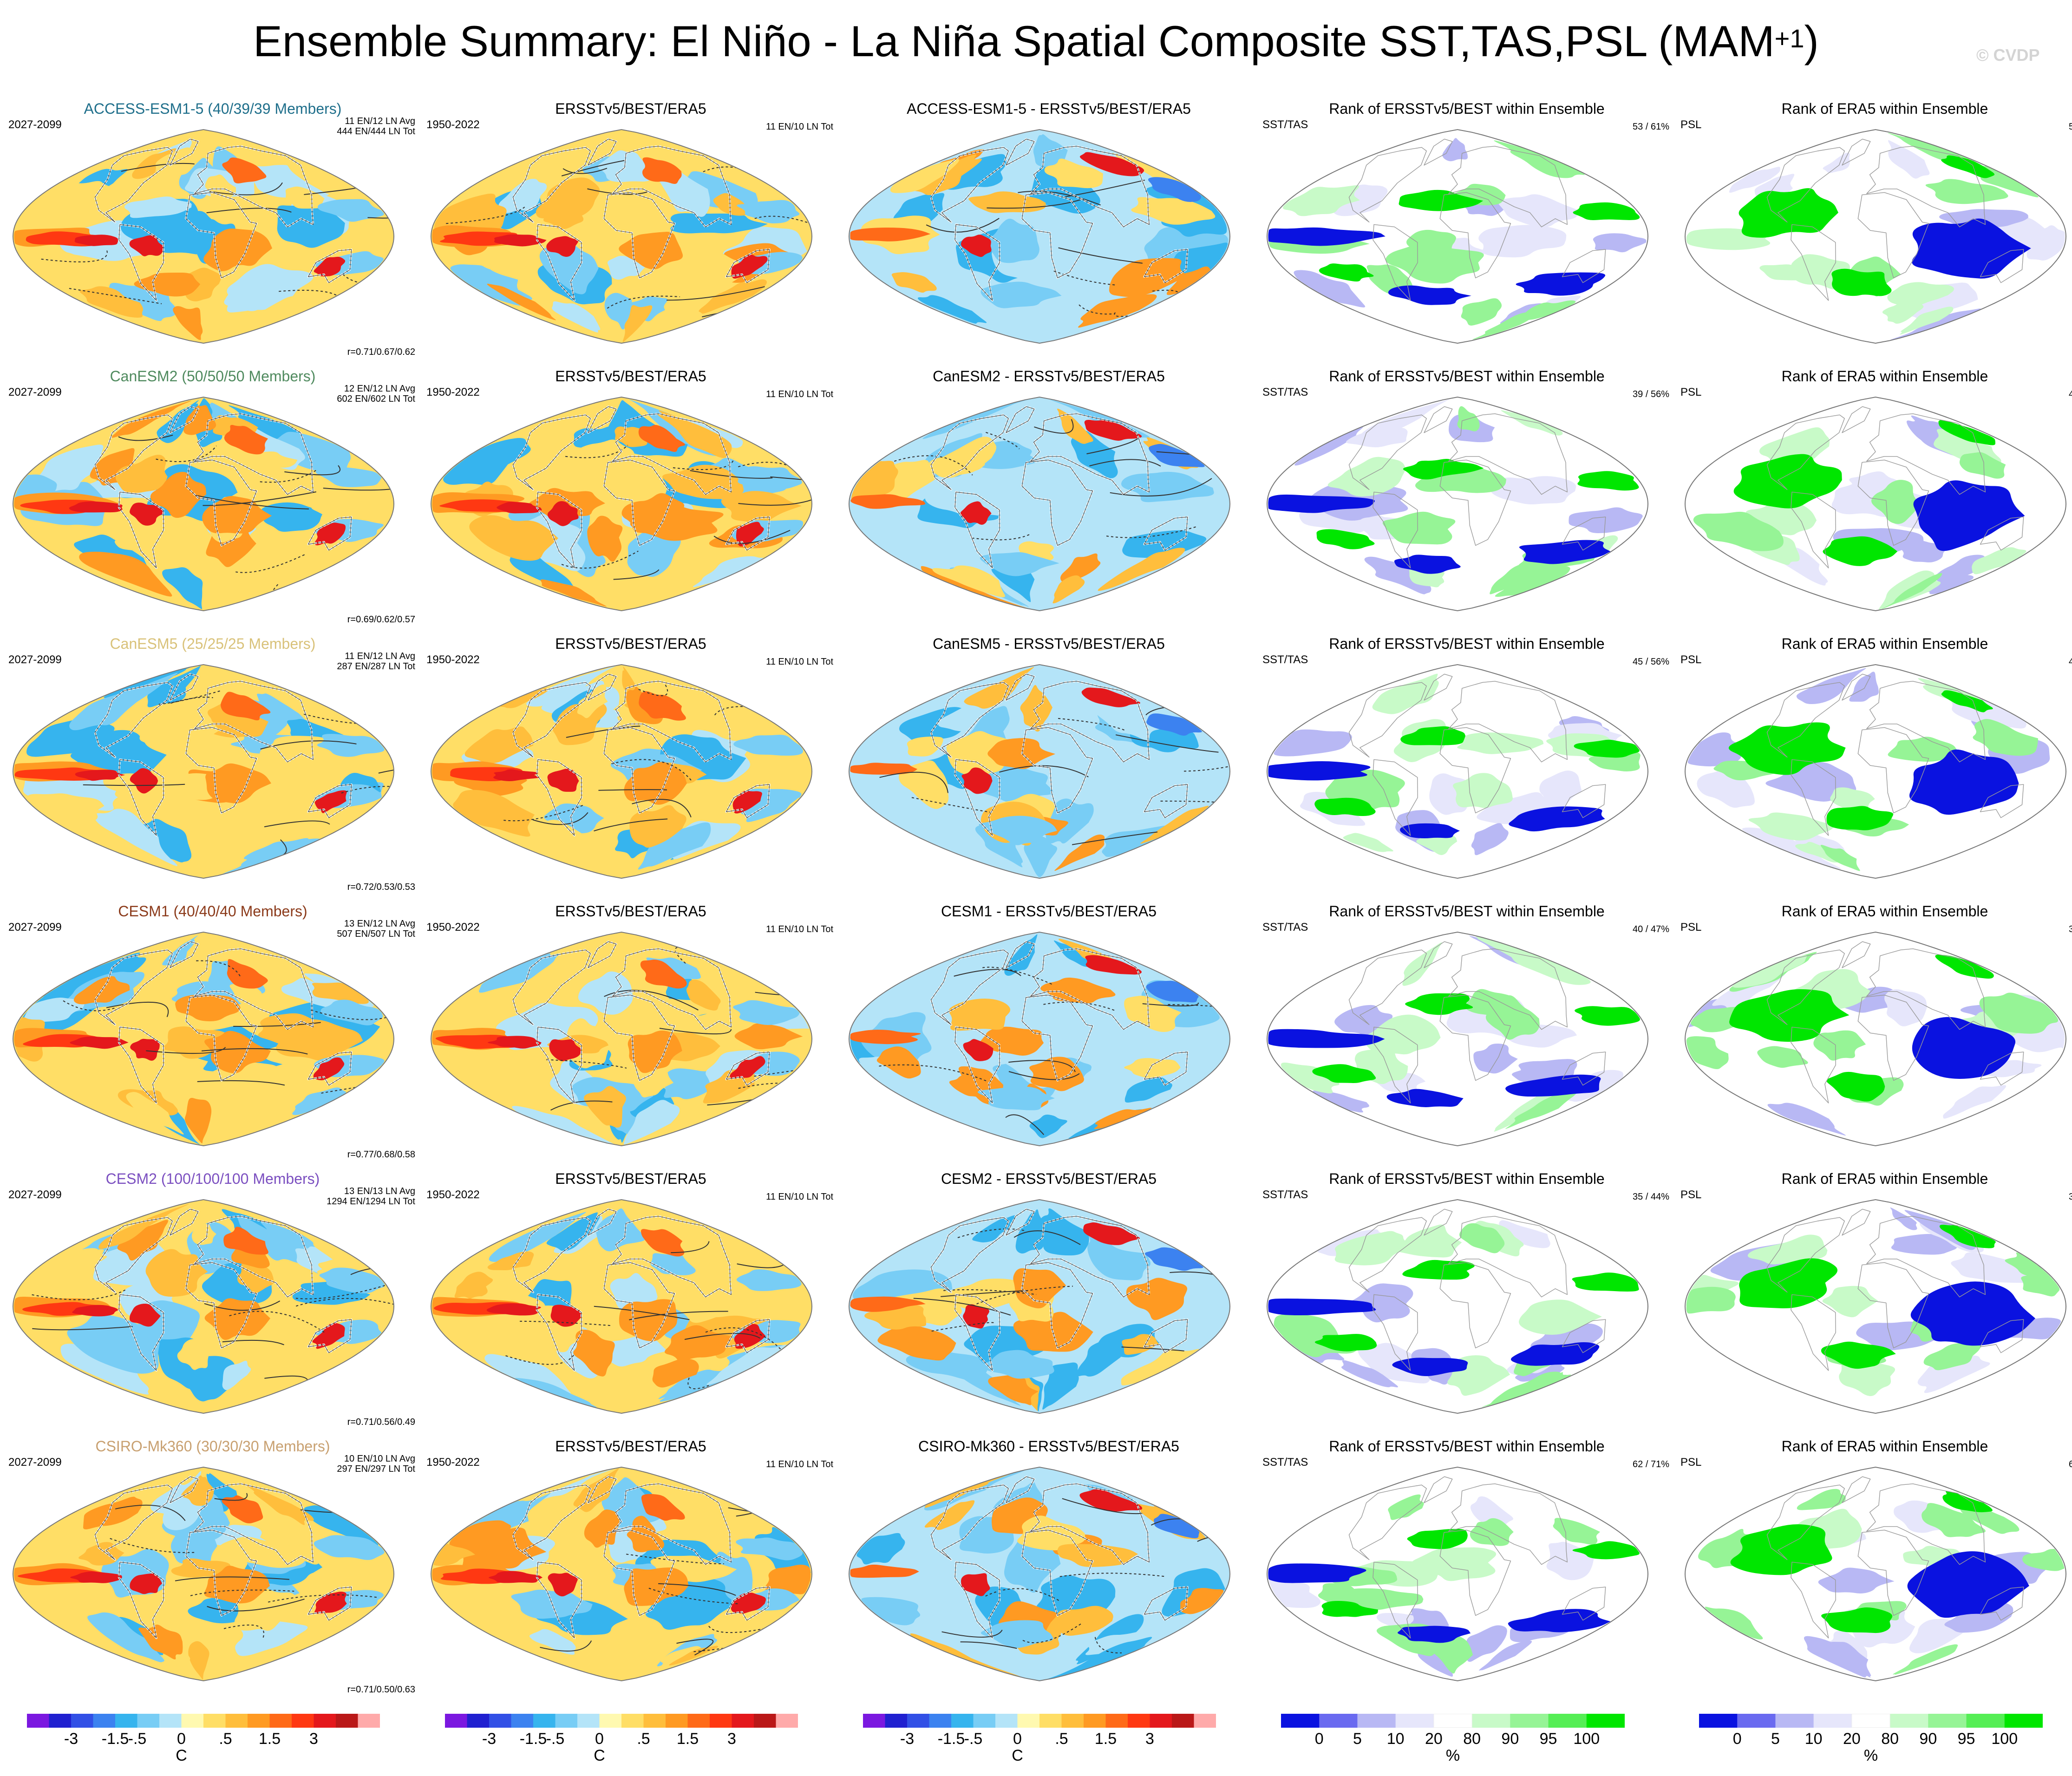 The width and height of the screenshot is (2072, 1776). I want to click on panel-title: CanESM5 (25/25/25 Members), so click(213, 643).